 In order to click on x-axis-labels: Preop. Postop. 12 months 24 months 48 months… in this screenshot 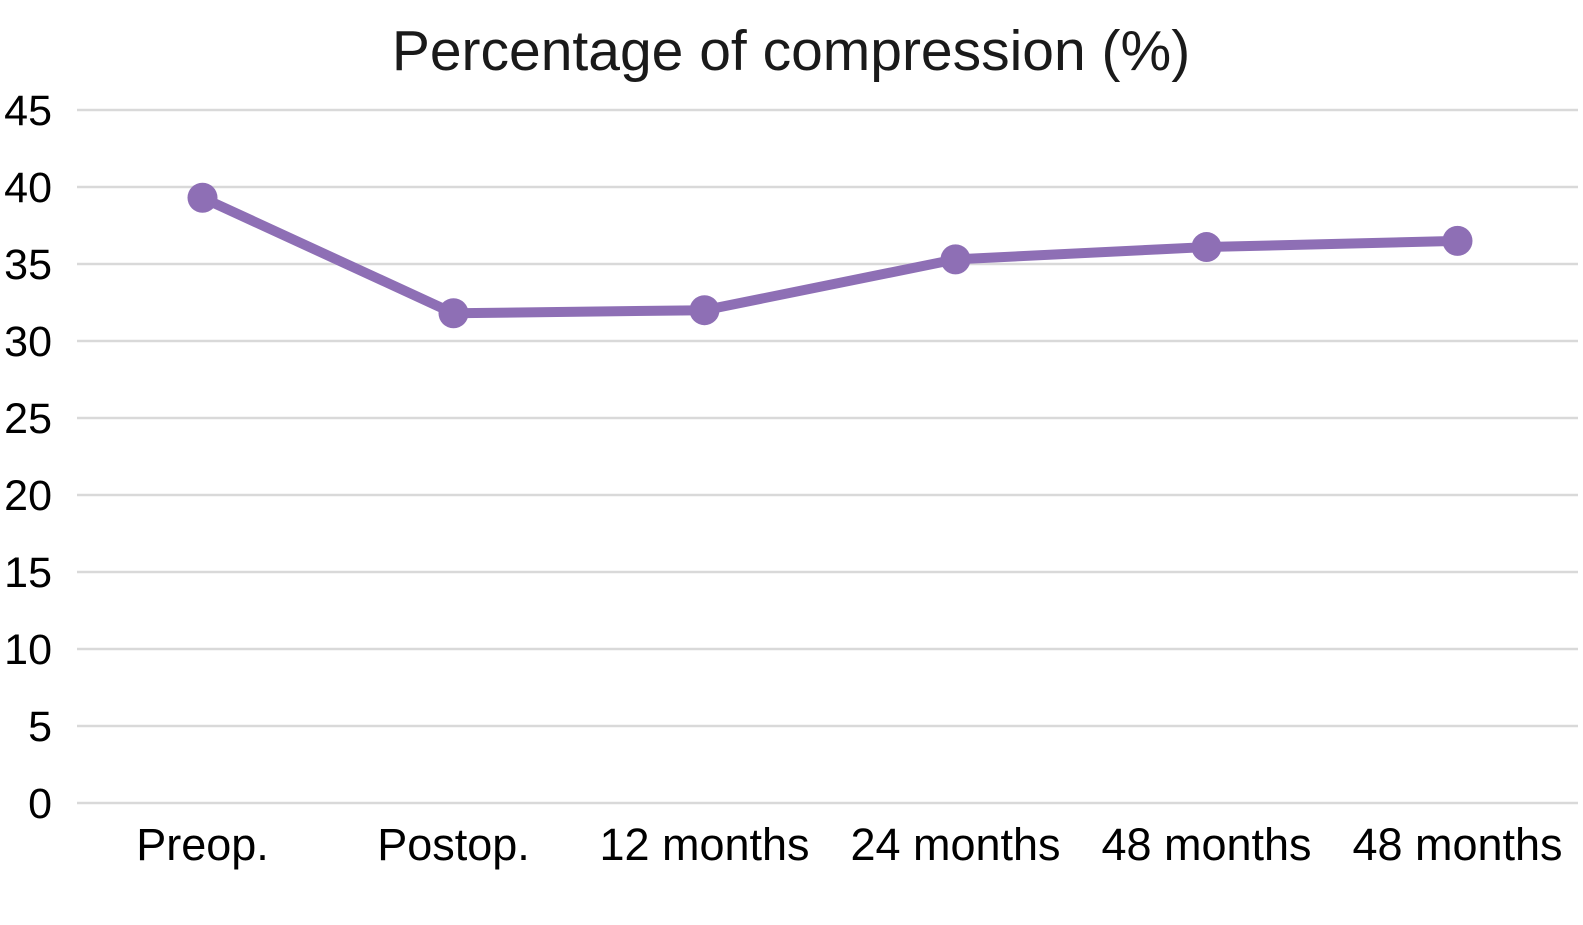, I will do `click(849, 844)`.